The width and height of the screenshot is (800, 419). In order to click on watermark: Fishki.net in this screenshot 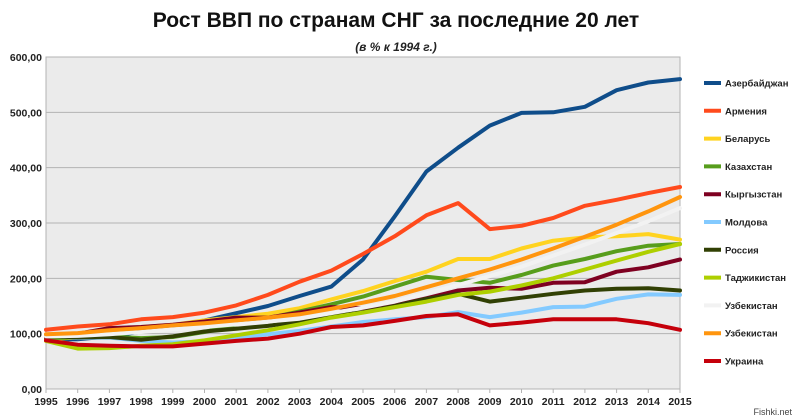, I will do `click(772, 412)`.